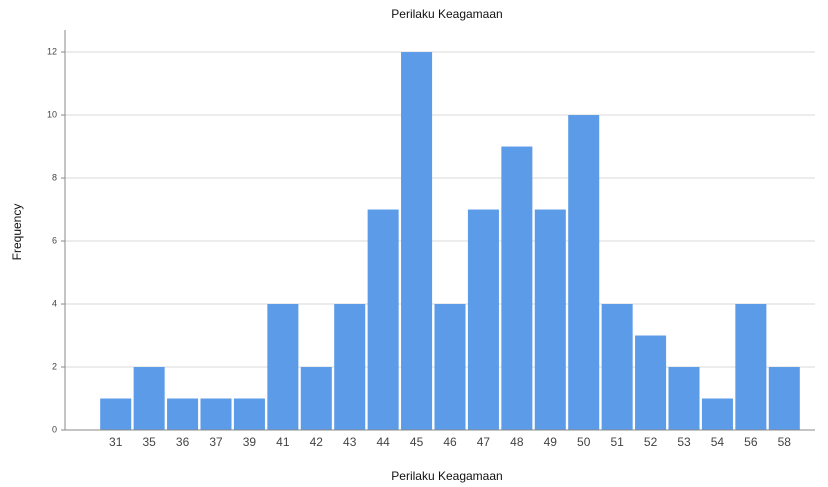 Image resolution: width=828 pixels, height=487 pixels. I want to click on y-axis-title: Frequency, so click(17, 232).